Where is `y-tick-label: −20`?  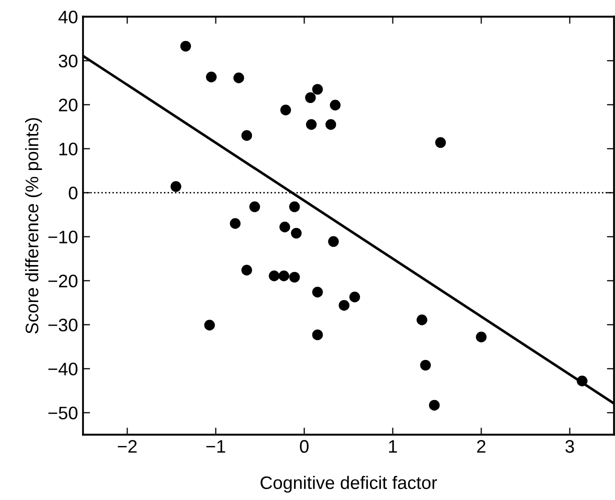 y-tick-label: −20 is located at coordinates (63, 281).